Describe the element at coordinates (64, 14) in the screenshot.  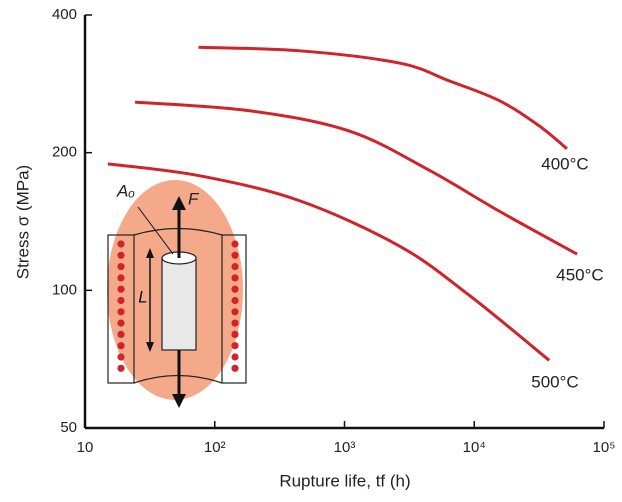
I see `y-tick-label: 400` at that location.